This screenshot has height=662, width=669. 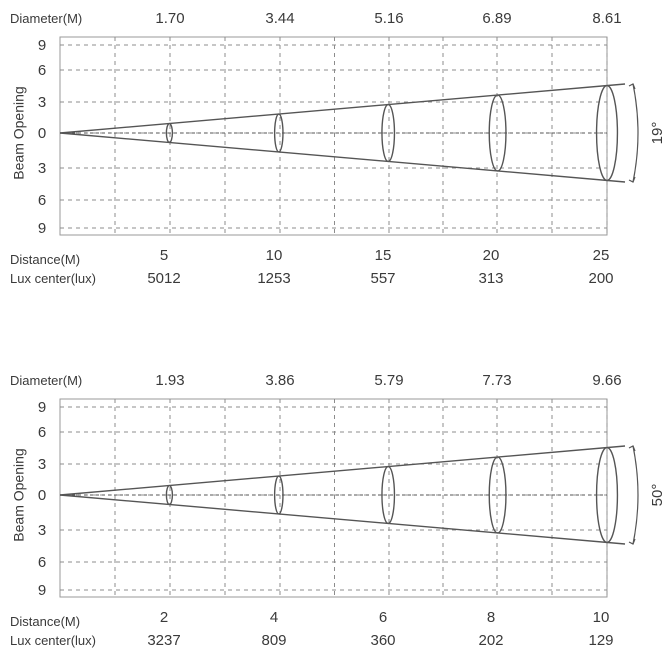 I want to click on chart-0-ytick-5: 6, so click(x=42, y=200).